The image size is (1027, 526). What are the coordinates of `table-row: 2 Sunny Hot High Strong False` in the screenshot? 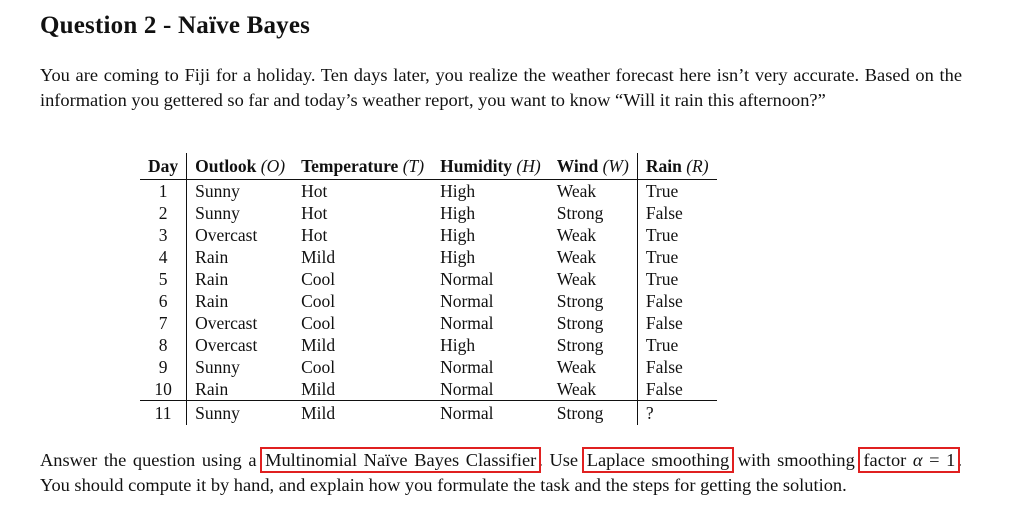 It's located at (428, 213).